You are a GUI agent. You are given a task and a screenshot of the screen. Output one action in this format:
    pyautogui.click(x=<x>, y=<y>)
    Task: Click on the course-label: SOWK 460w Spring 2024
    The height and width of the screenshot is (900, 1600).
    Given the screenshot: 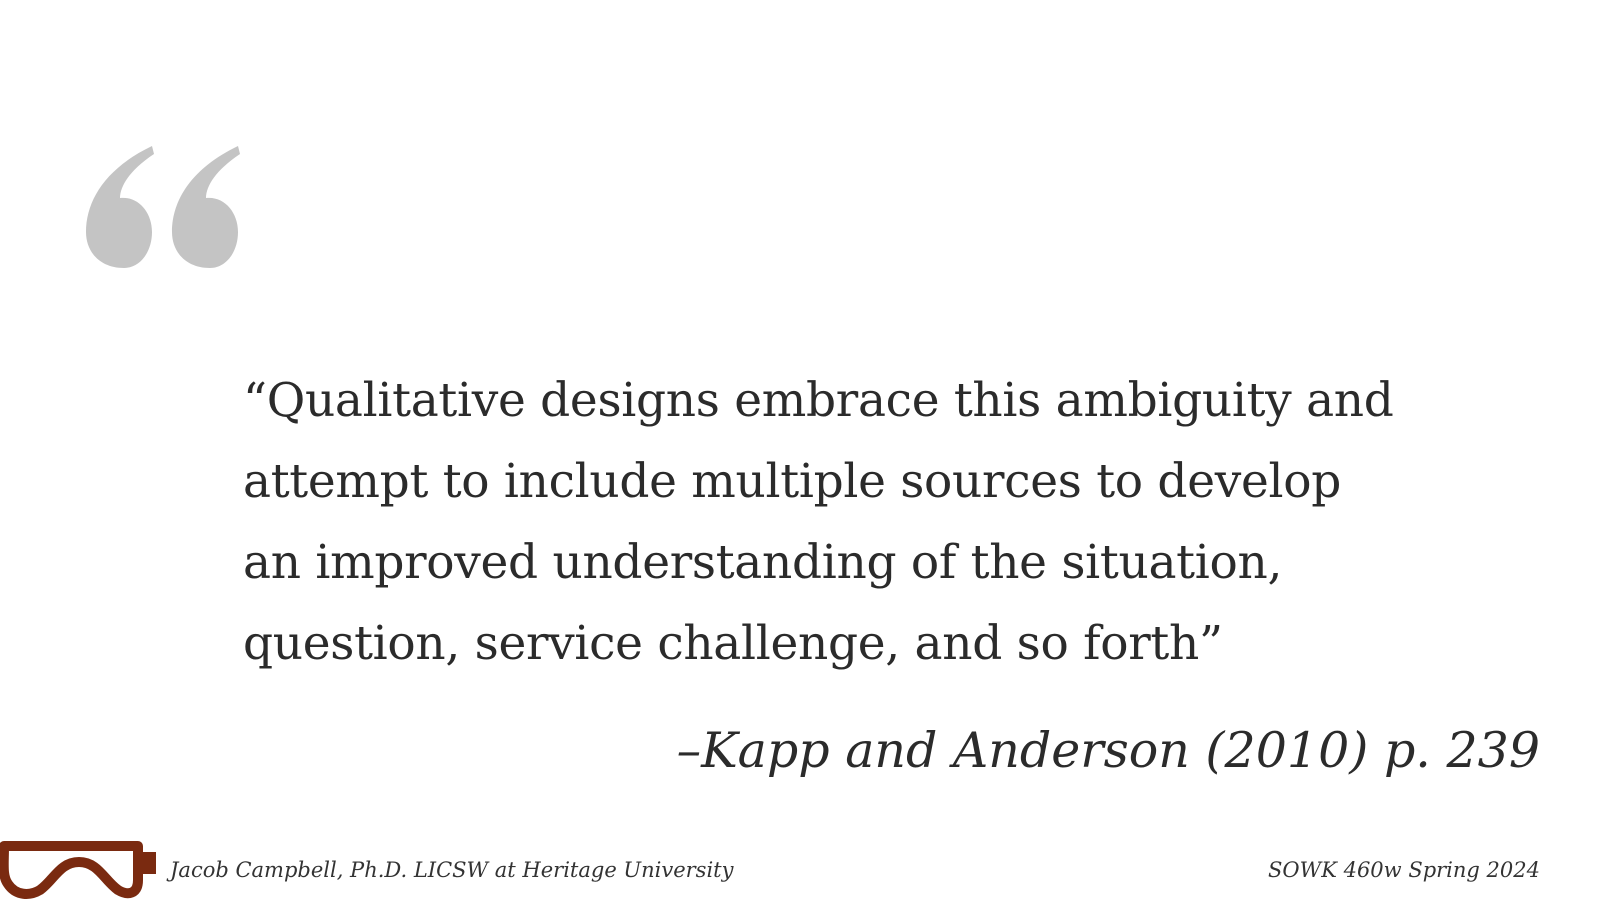 What is the action you would take?
    pyautogui.click(x=1404, y=870)
    